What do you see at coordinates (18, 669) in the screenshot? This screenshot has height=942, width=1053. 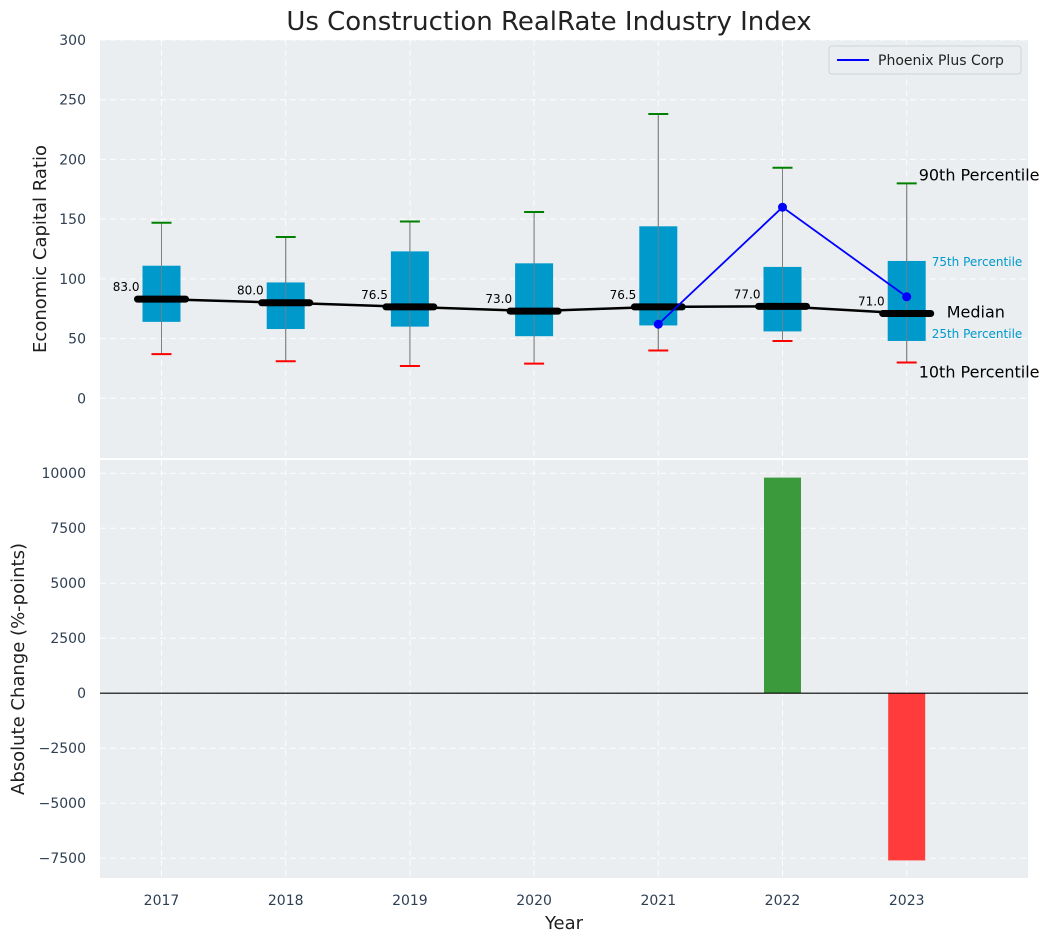 I see `bottom-y-axis-label: Absolute Change (%-points)` at bounding box center [18, 669].